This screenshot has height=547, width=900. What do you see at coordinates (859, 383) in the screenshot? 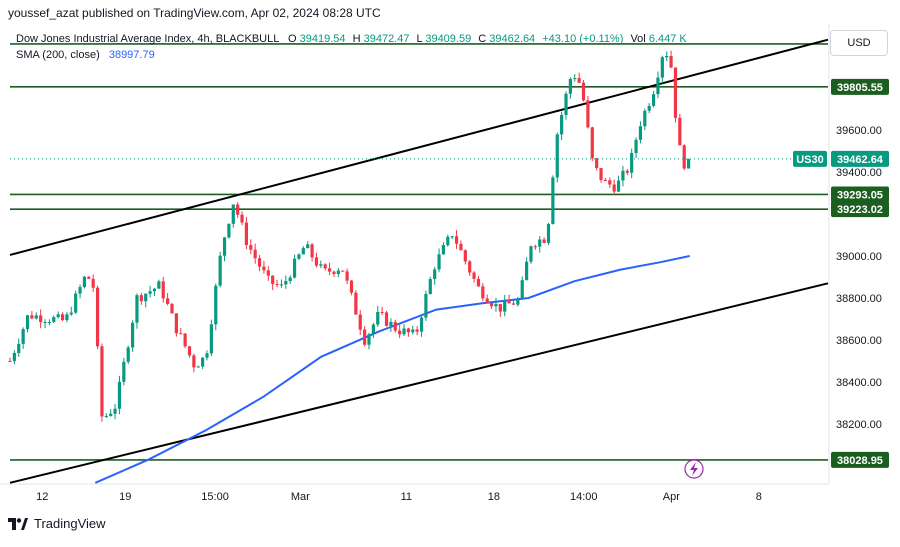
I see `price-tick-1: 38400.00` at bounding box center [859, 383].